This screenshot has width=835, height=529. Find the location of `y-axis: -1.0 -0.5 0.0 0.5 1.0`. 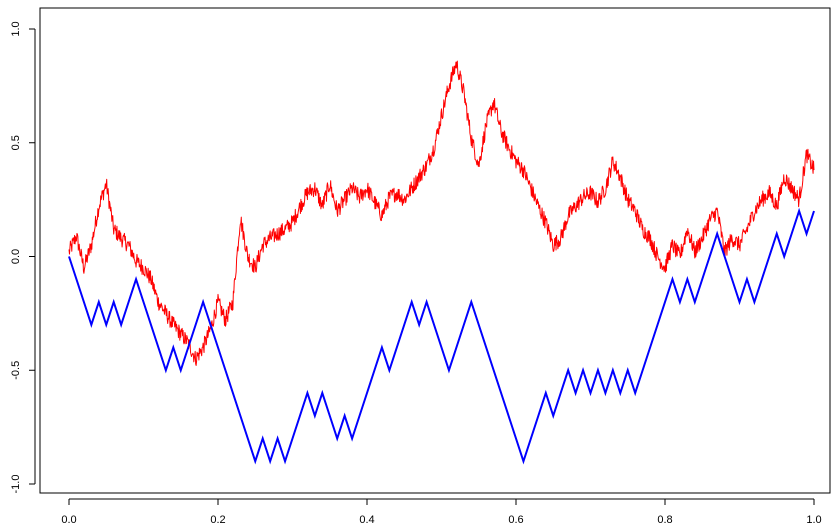

y-axis: -1.0 -0.5 0.0 0.5 1.0 is located at coordinates (23, 257).